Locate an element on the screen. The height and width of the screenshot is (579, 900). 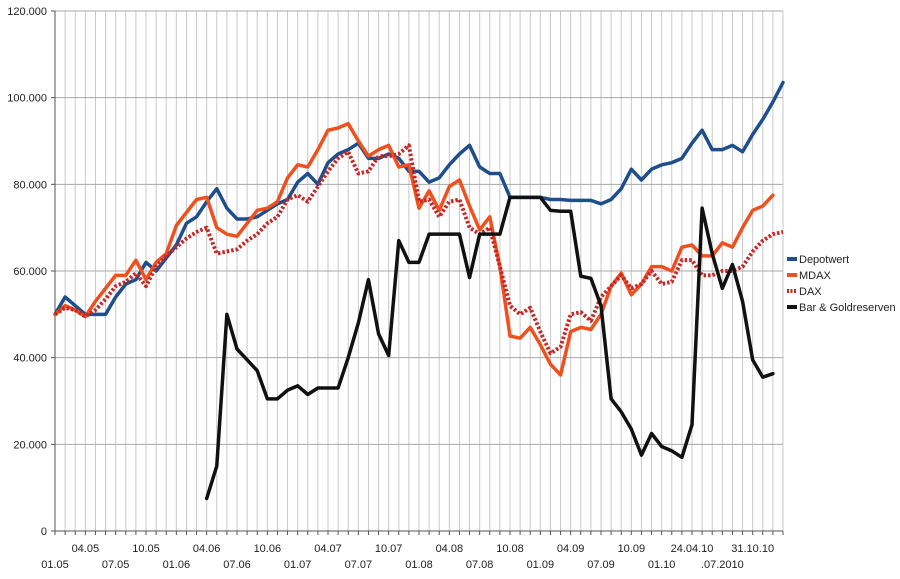
x-tick-label: 10.08 is located at coordinates (510, 549).